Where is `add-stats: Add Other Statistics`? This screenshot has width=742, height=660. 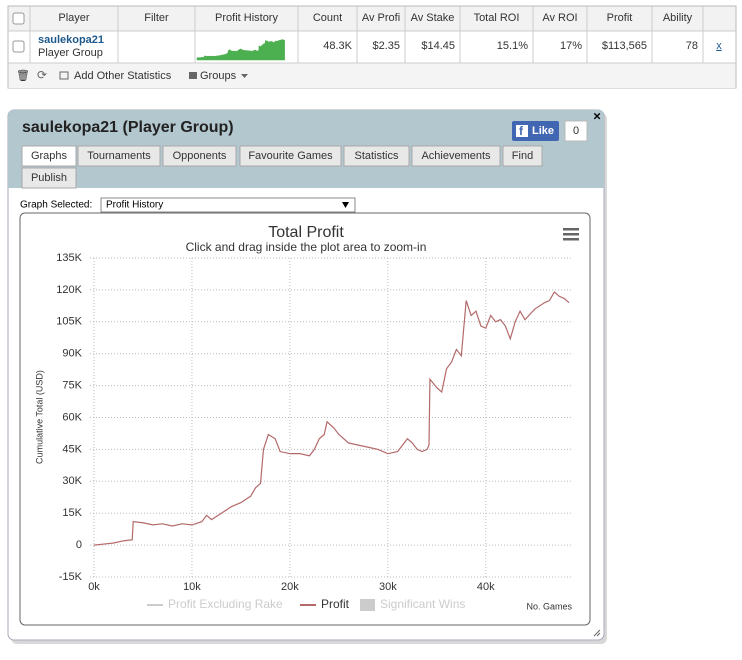
add-stats: Add Other Statistics is located at coordinates (123, 76).